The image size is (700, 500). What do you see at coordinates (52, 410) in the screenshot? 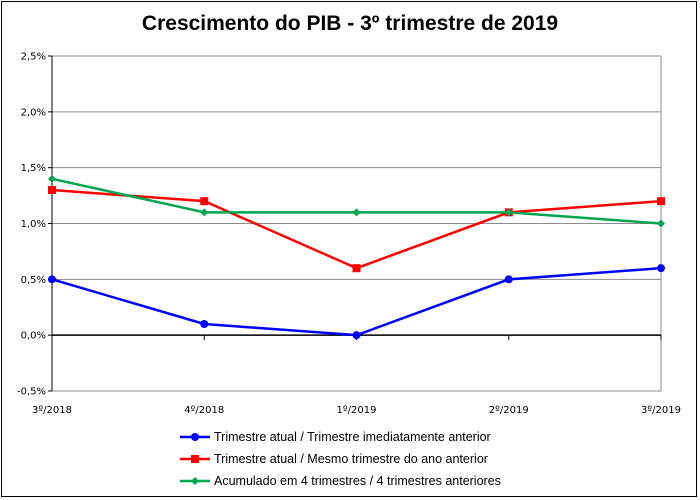
I see `x-tick-label: 3º/2018` at bounding box center [52, 410].